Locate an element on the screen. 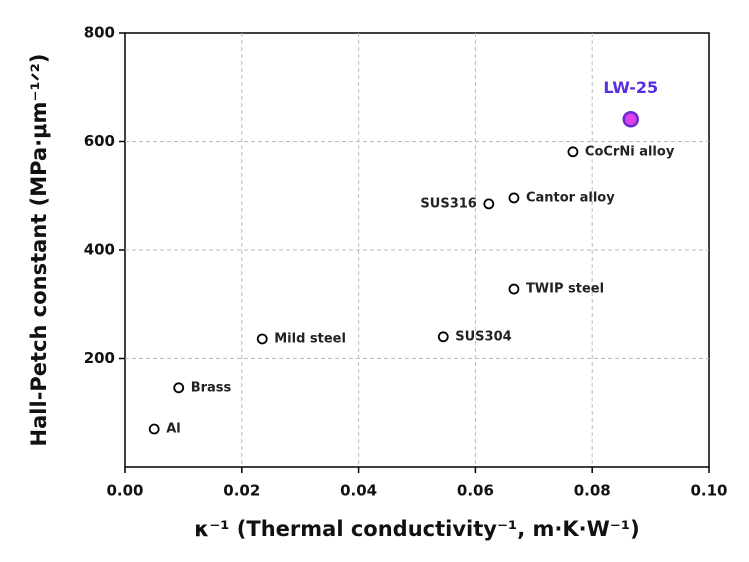 The image size is (749, 562). point-label: Brass is located at coordinates (211, 387).